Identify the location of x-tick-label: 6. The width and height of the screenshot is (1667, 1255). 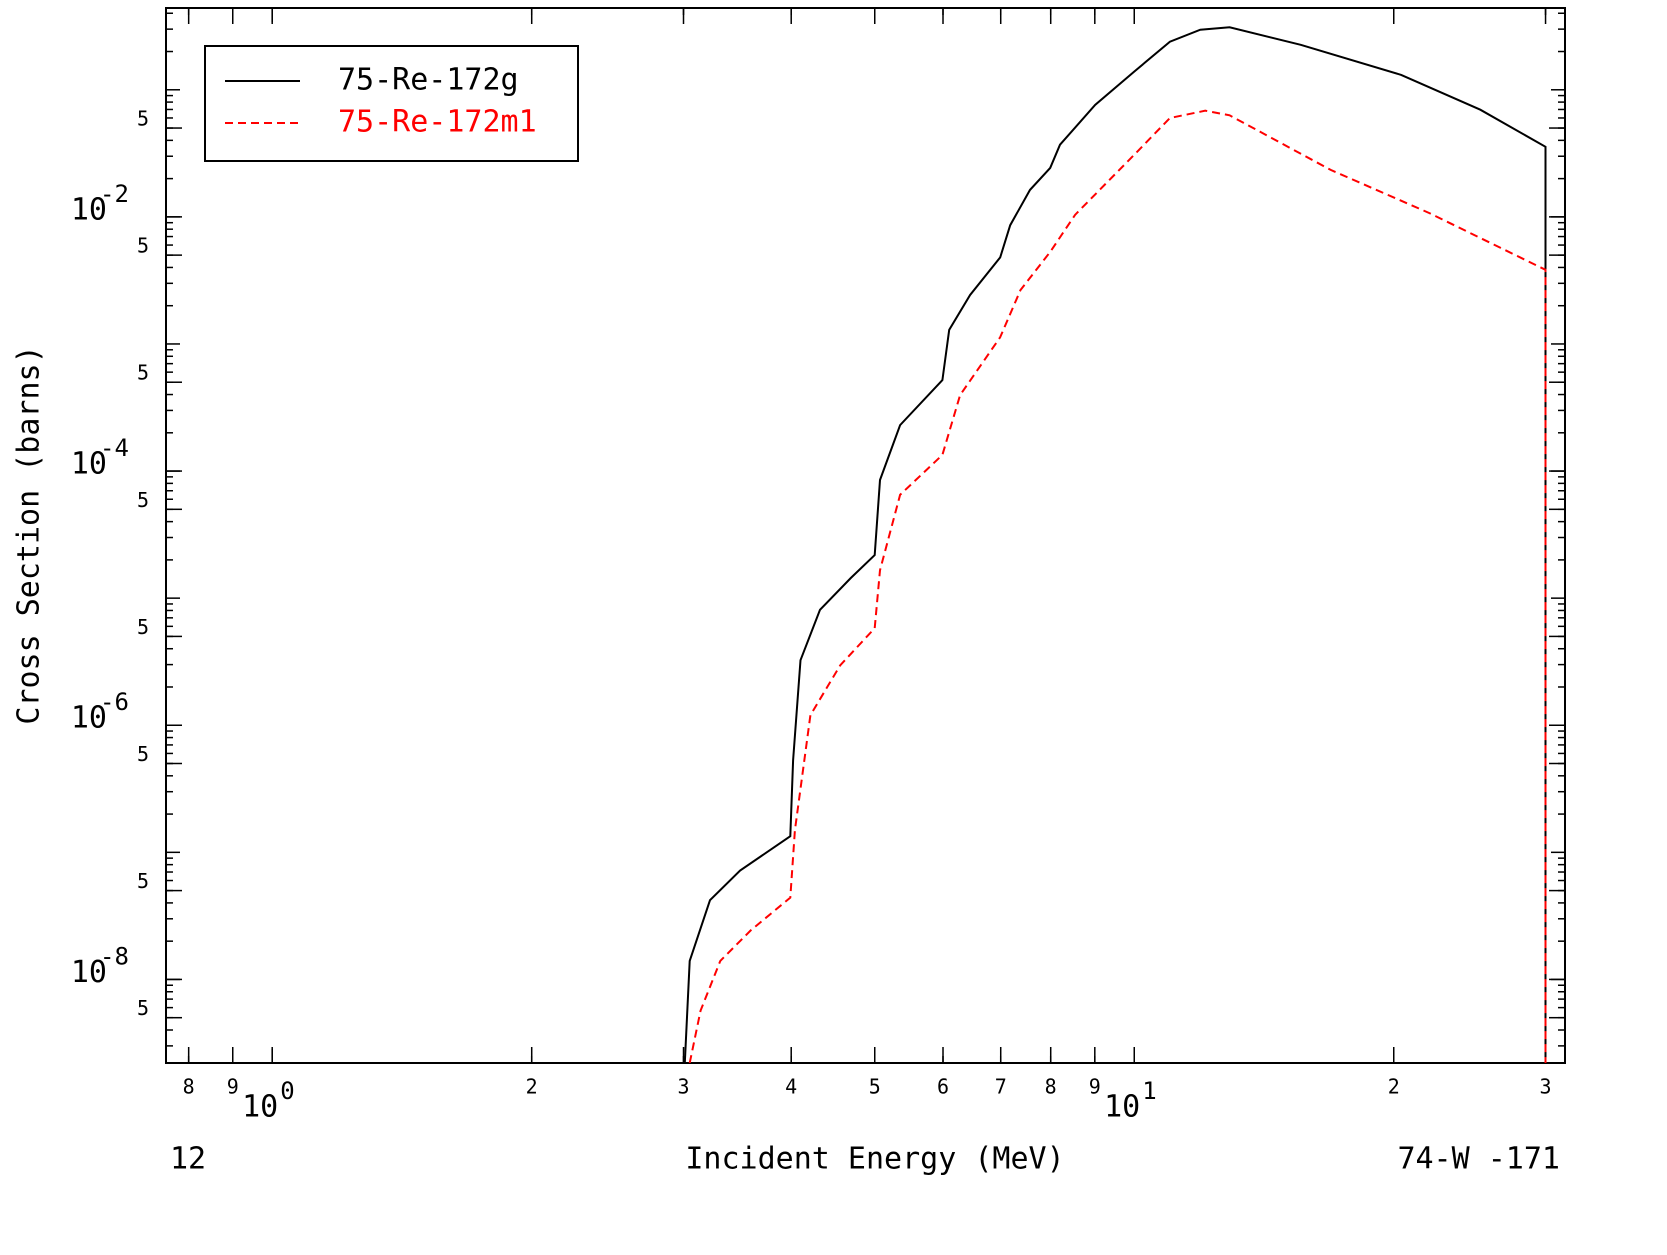
(943, 1087).